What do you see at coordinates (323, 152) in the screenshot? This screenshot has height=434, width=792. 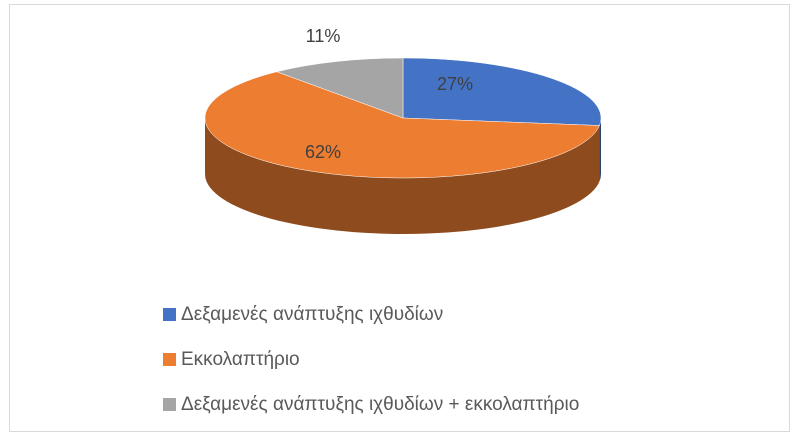 I see `data-label: 62%` at bounding box center [323, 152].